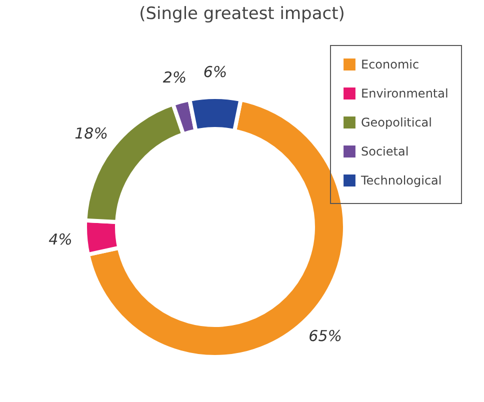 This screenshot has width=484, height=402. I want to click on data-label: 4%, so click(60, 239).